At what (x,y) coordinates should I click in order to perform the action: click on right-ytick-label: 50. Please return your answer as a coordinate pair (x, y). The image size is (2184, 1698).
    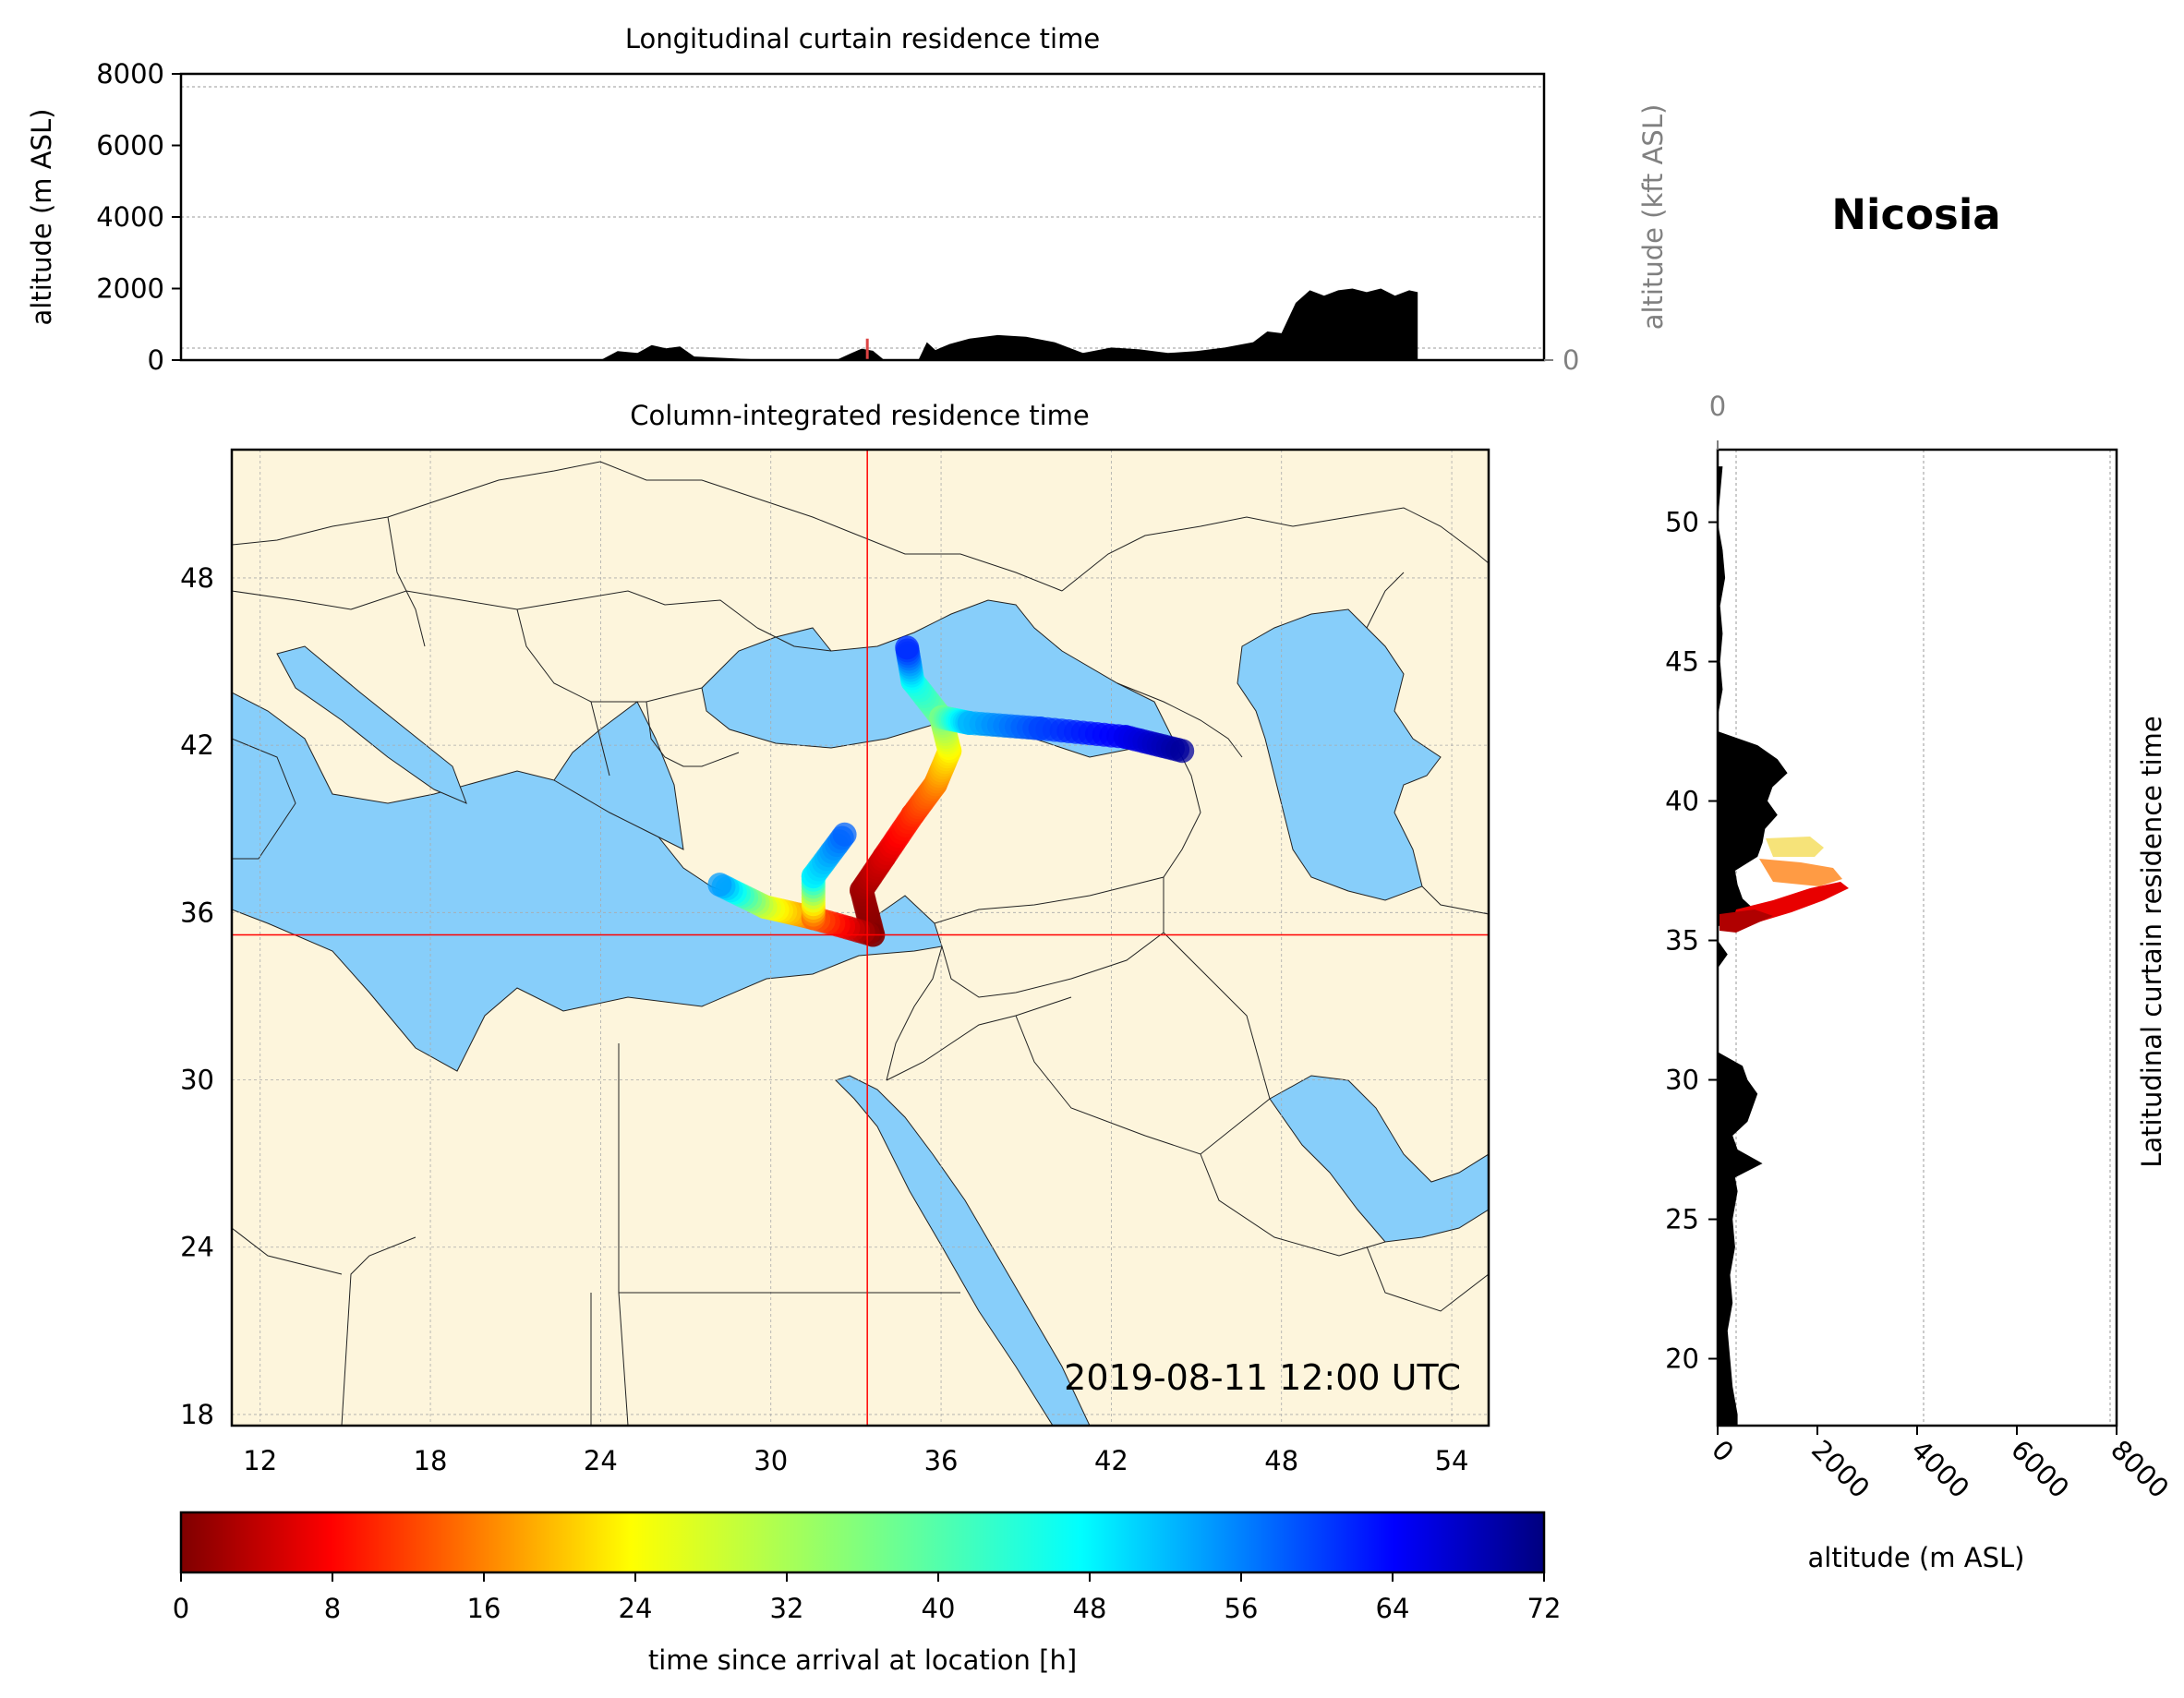
    Looking at the image, I should click on (1682, 522).